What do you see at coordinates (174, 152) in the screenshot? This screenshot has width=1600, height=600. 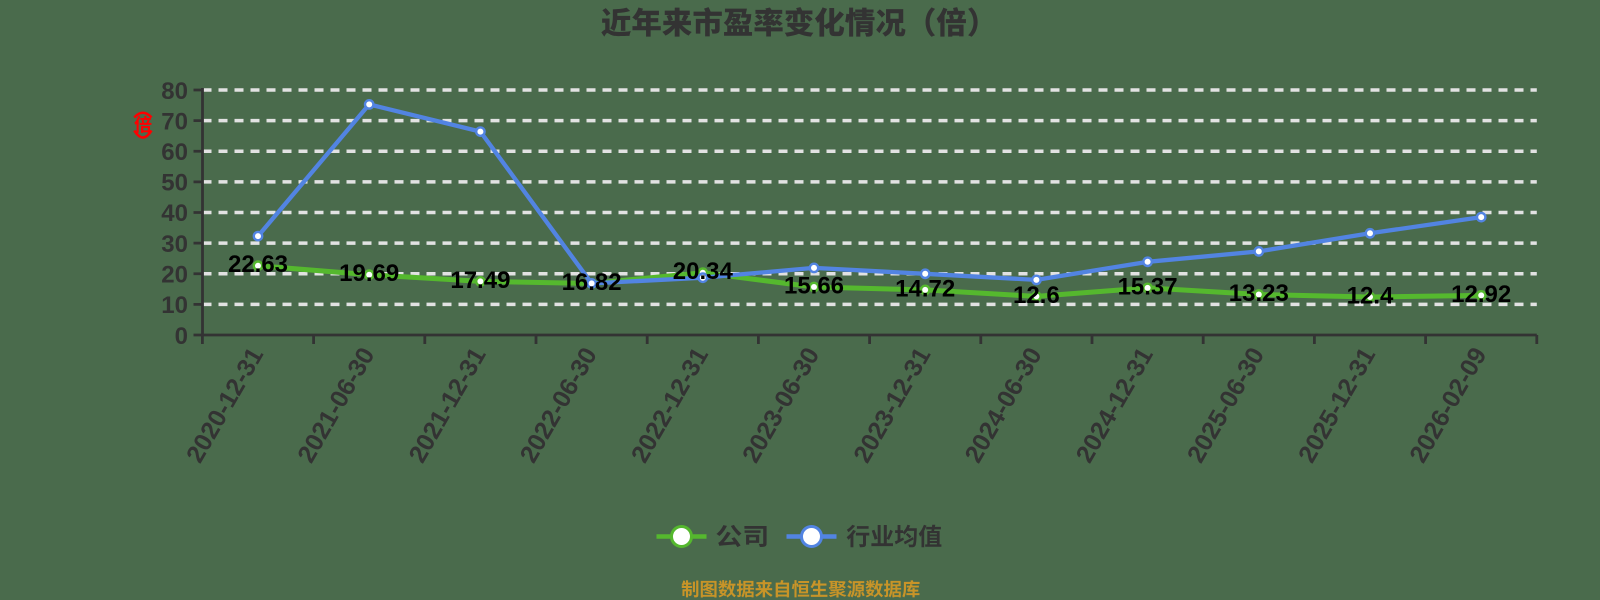 I see `svg-text: 60` at bounding box center [174, 152].